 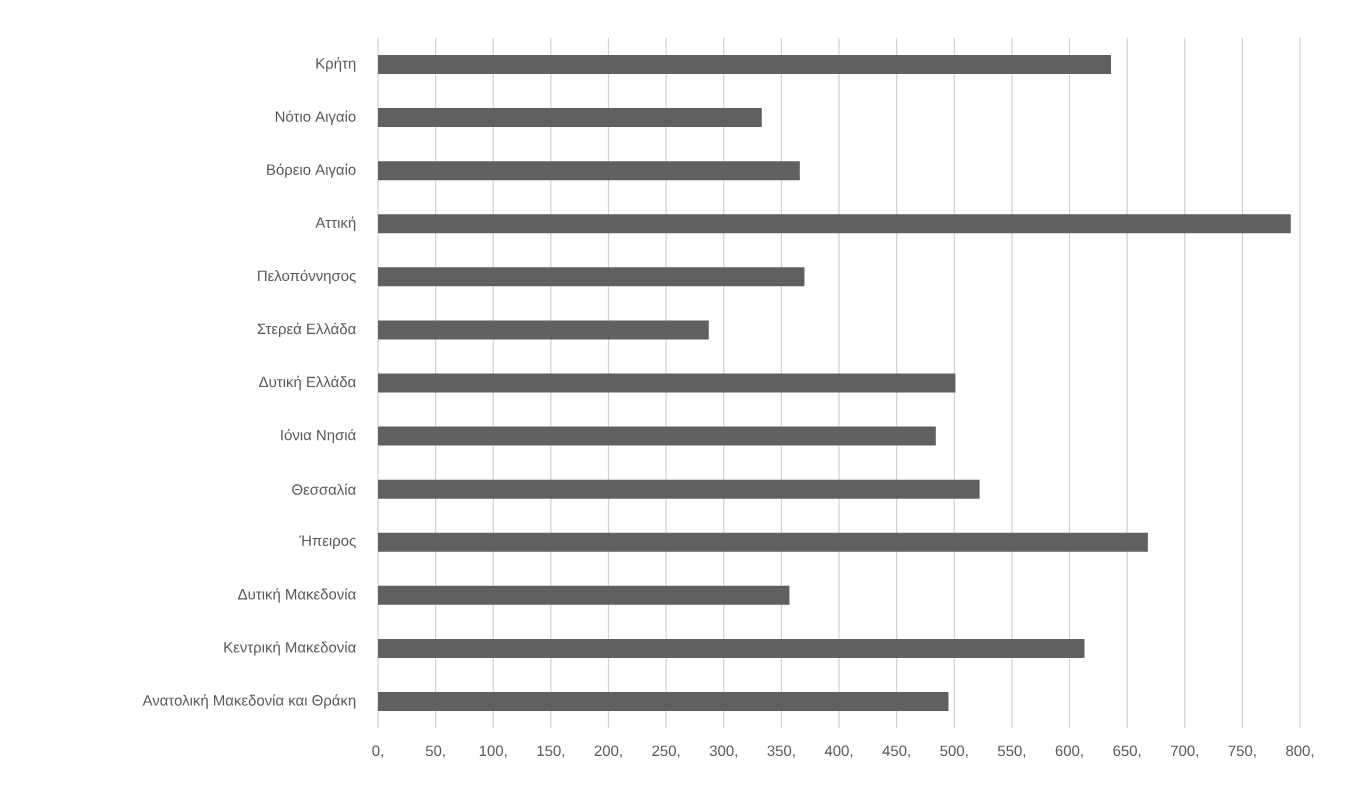 What do you see at coordinates (1300, 751) in the screenshot?
I see `x-tick-label: 800,` at bounding box center [1300, 751].